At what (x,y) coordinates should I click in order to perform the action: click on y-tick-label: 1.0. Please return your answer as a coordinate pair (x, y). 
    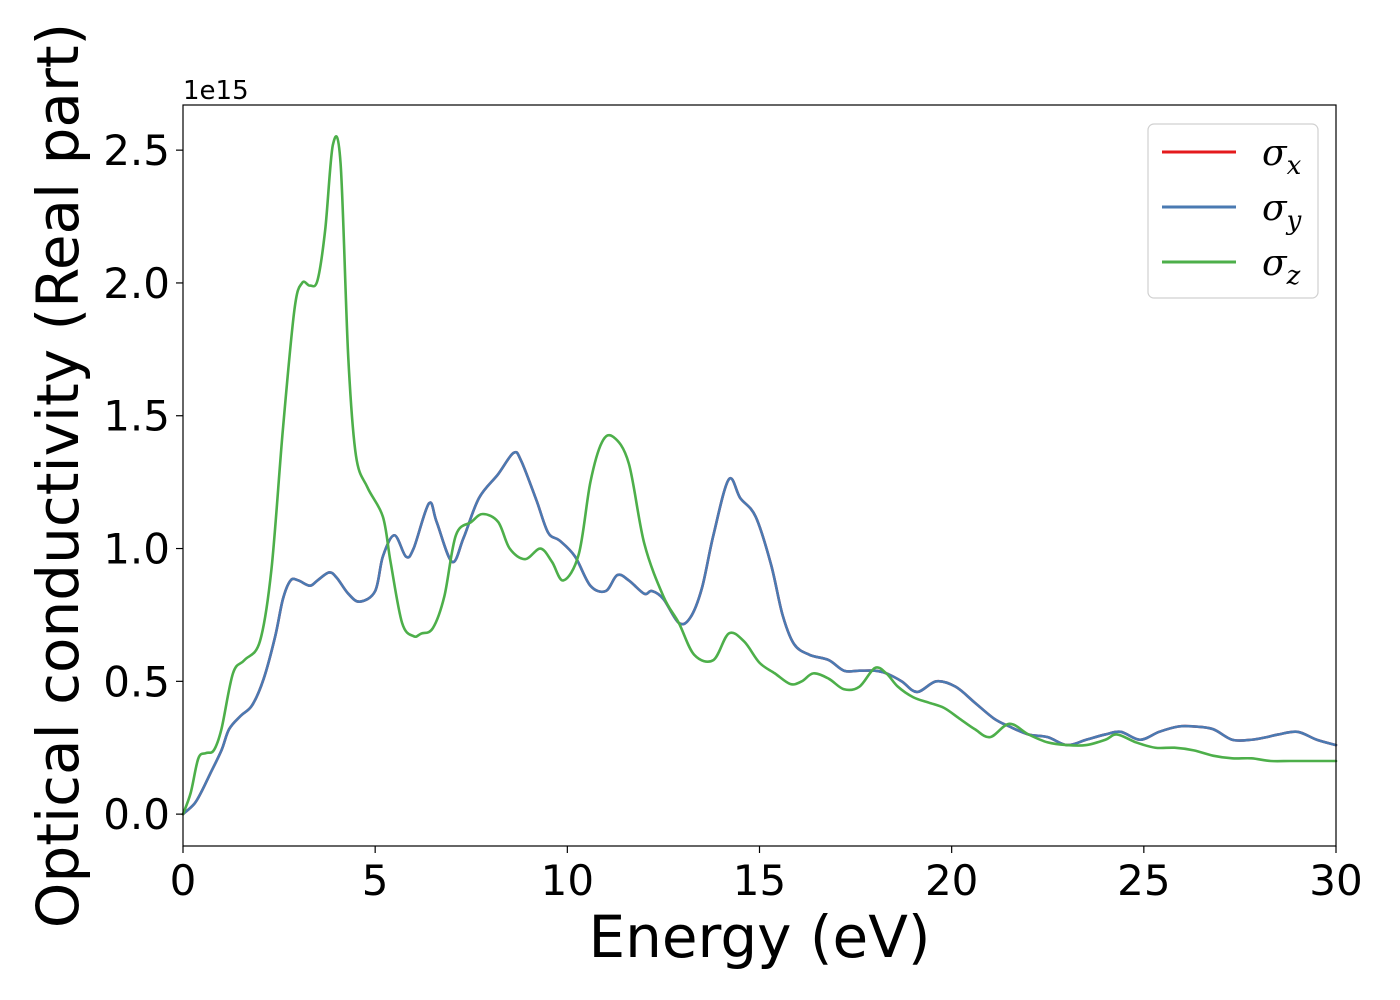
    Looking at the image, I should click on (136, 549).